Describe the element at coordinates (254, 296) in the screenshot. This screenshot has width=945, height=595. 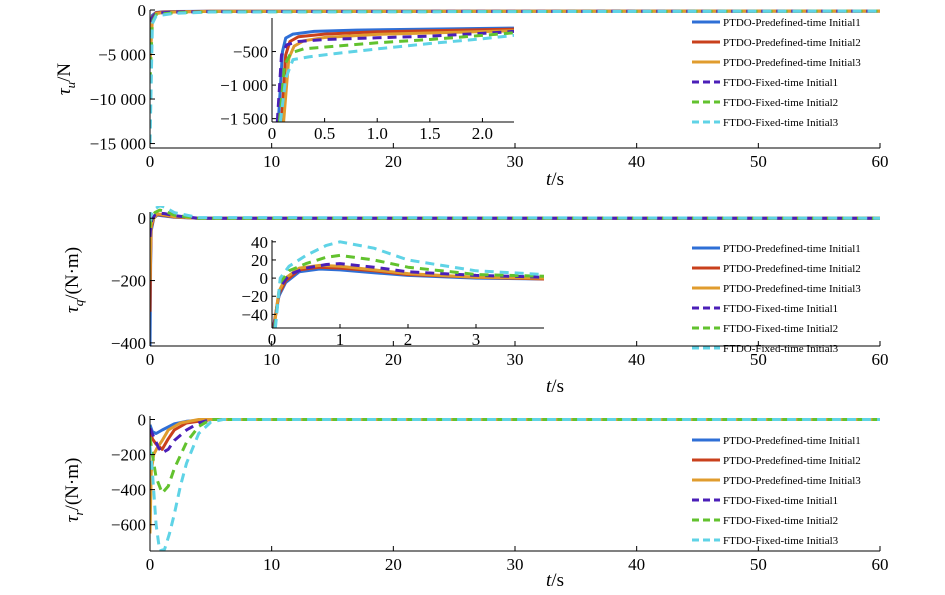
I see `inset-y-tick-label: −20` at that location.